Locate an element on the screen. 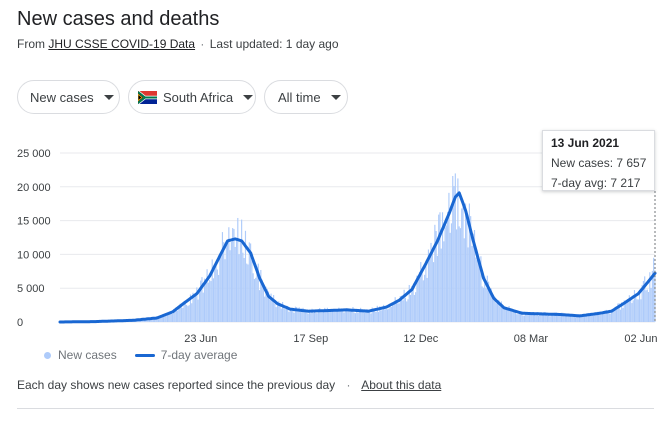 This screenshot has width=668, height=425. x-tick-label: 08 Mar is located at coordinates (531, 339).